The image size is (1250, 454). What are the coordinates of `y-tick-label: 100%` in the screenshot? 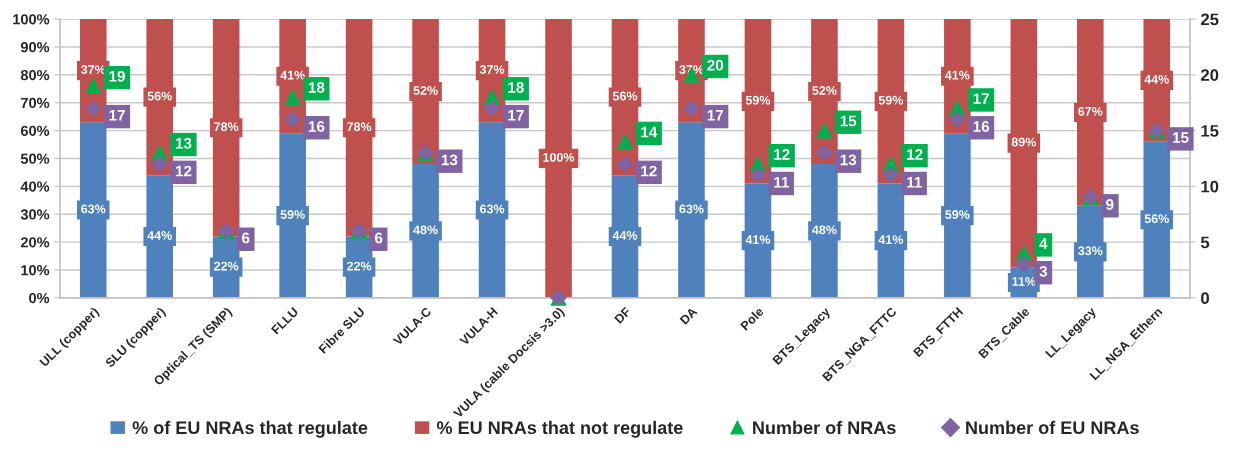 It's located at (31, 19).